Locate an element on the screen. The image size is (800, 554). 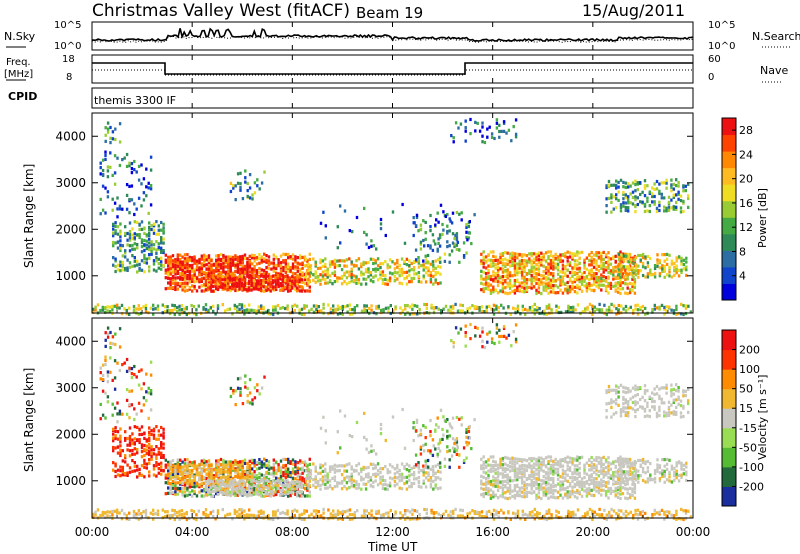
noise-search-trace is located at coordinates (392, 39).